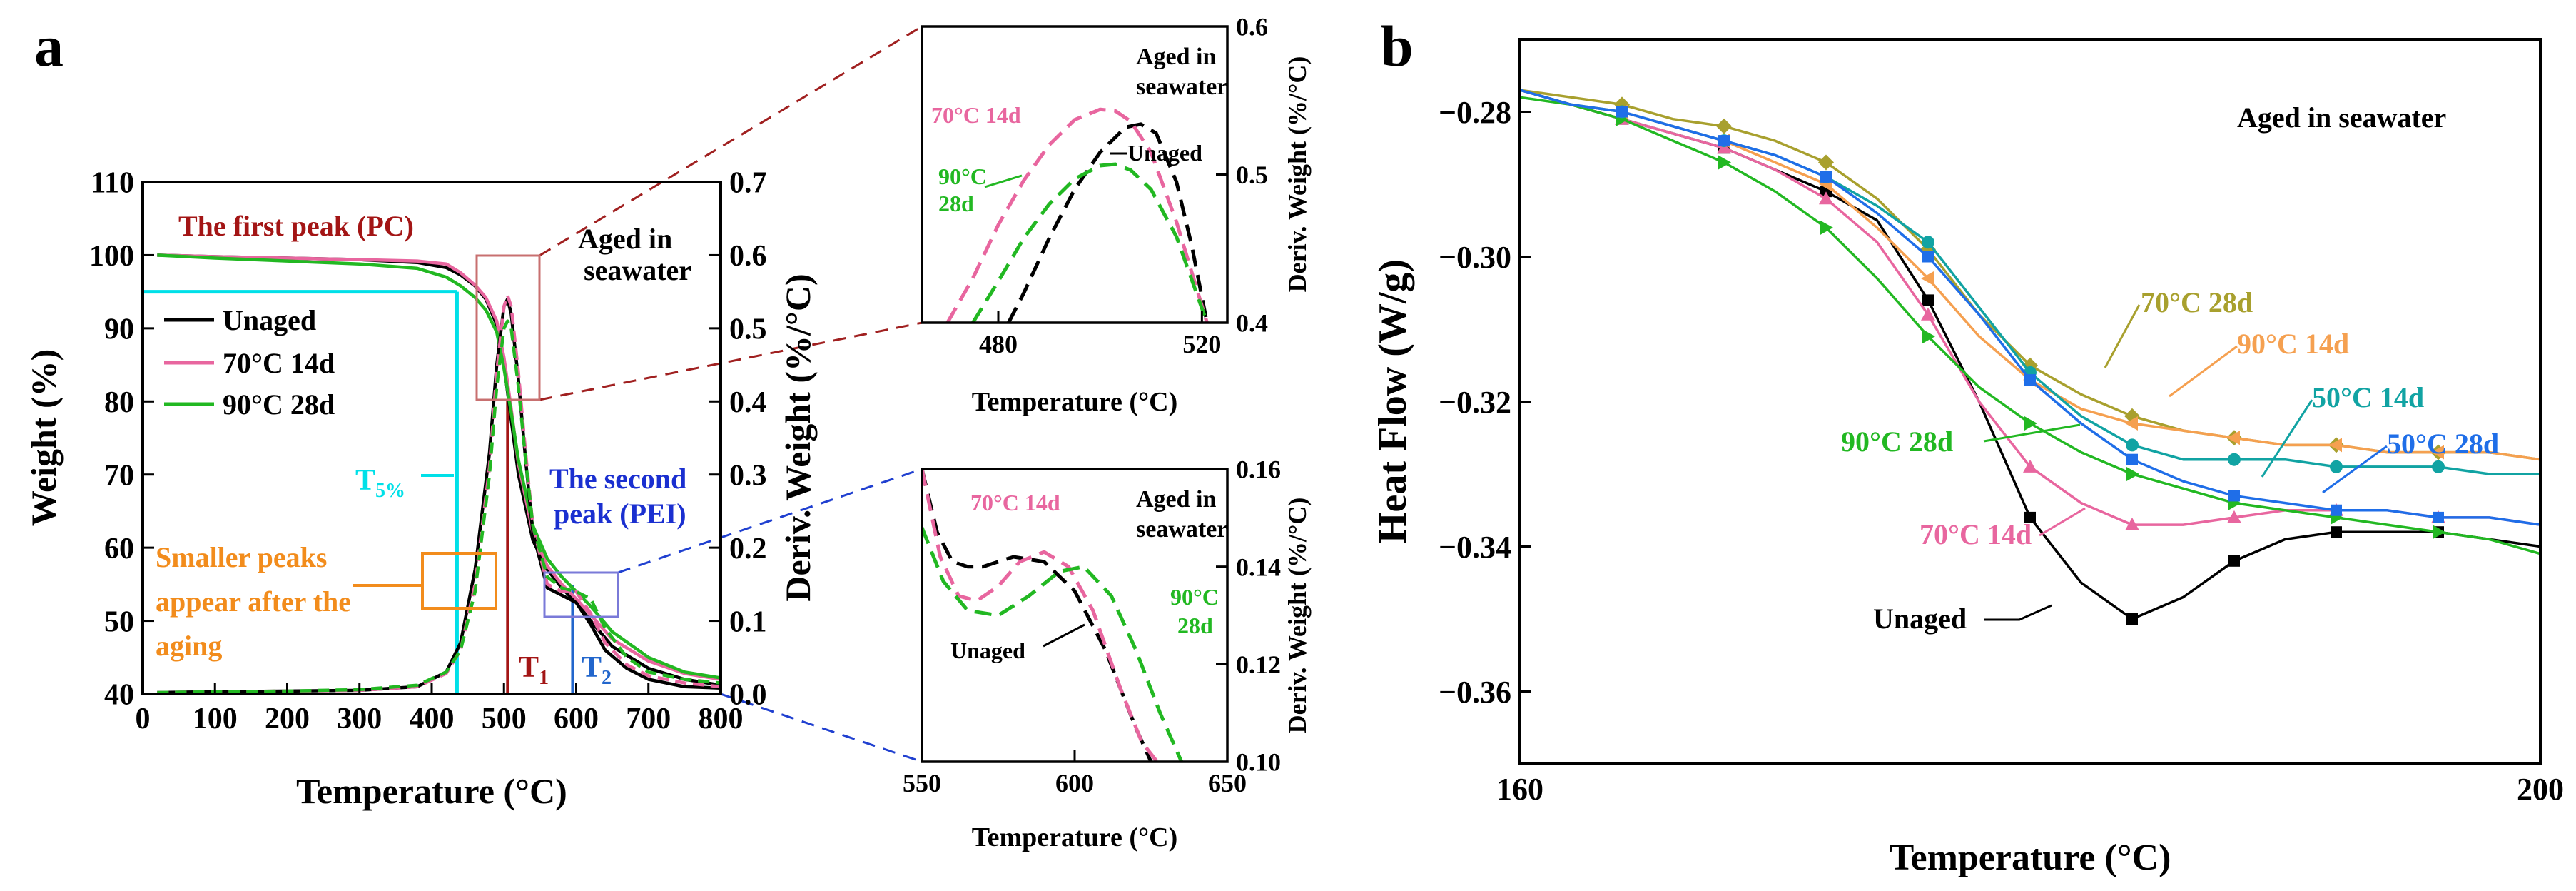 This screenshot has width=2576, height=891. What do you see at coordinates (1195, 625) in the screenshot?
I see `inset-bottom-label-90-28-line2: 28d` at bounding box center [1195, 625].